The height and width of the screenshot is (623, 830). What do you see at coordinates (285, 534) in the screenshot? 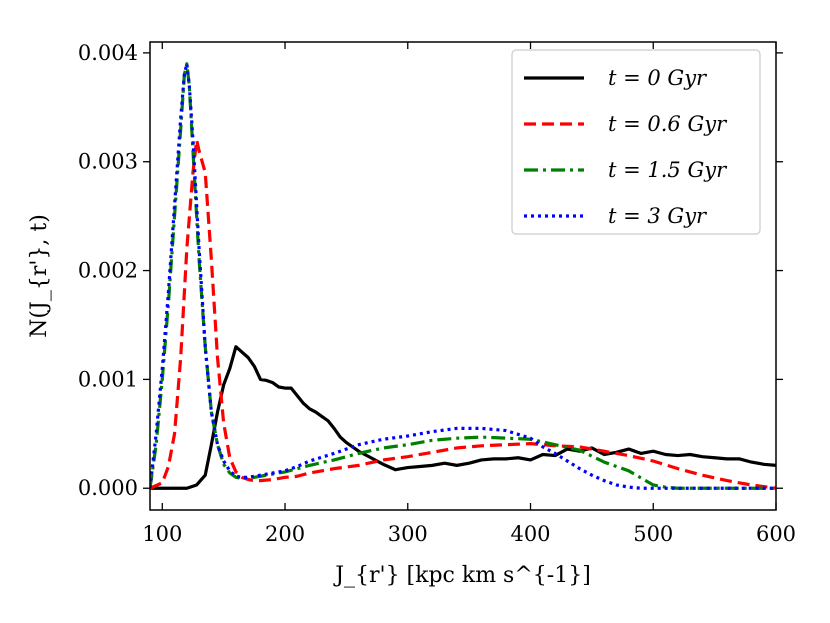
I see `x-tick-label: 200` at bounding box center [285, 534].